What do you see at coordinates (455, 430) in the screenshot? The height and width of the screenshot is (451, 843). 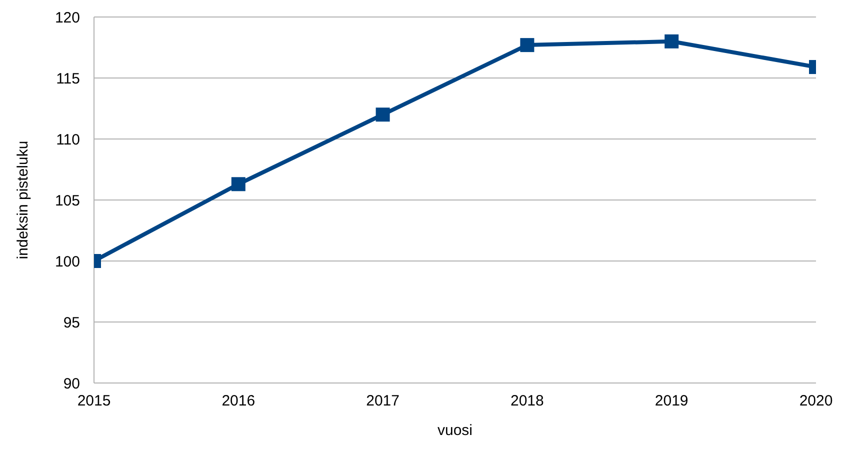 I see `x-axis-title: vuosi` at bounding box center [455, 430].